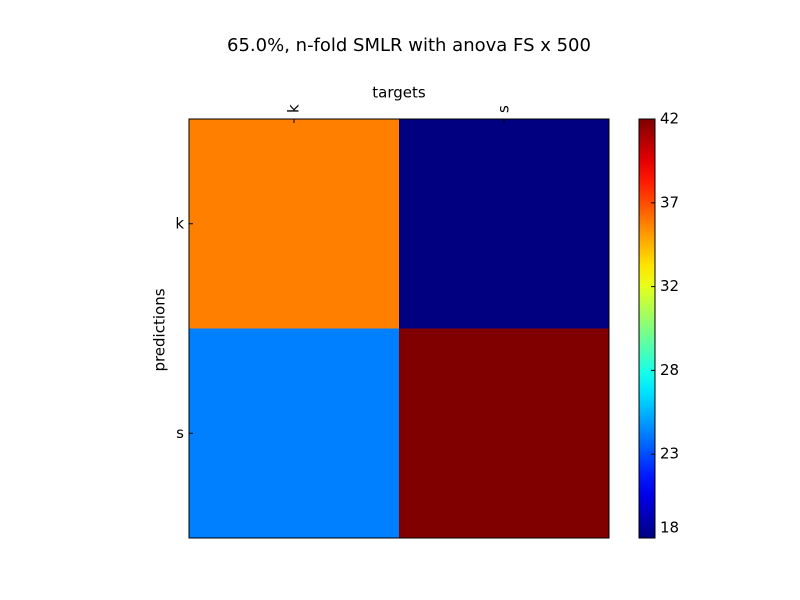  I want to click on colorbar-tick-label: 42, so click(669, 119).